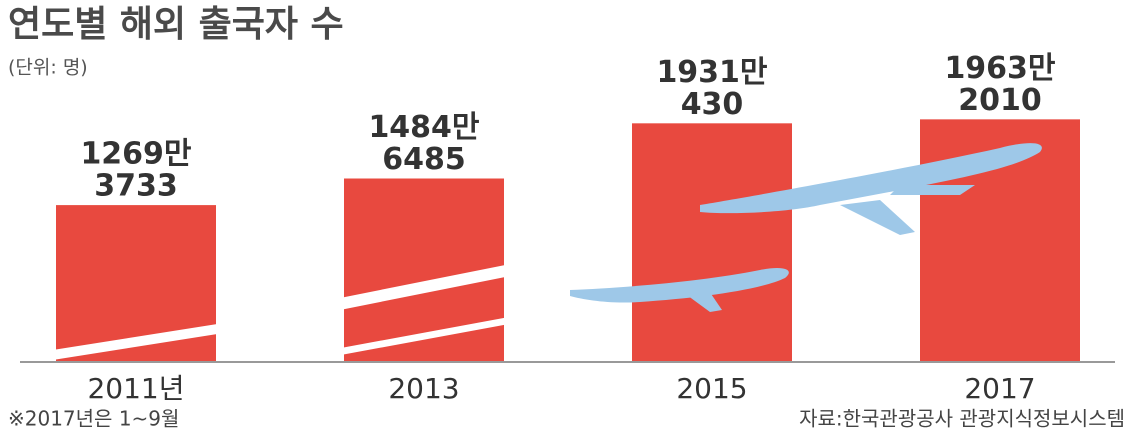  I want to click on value-label: 1484만, so click(423, 127).